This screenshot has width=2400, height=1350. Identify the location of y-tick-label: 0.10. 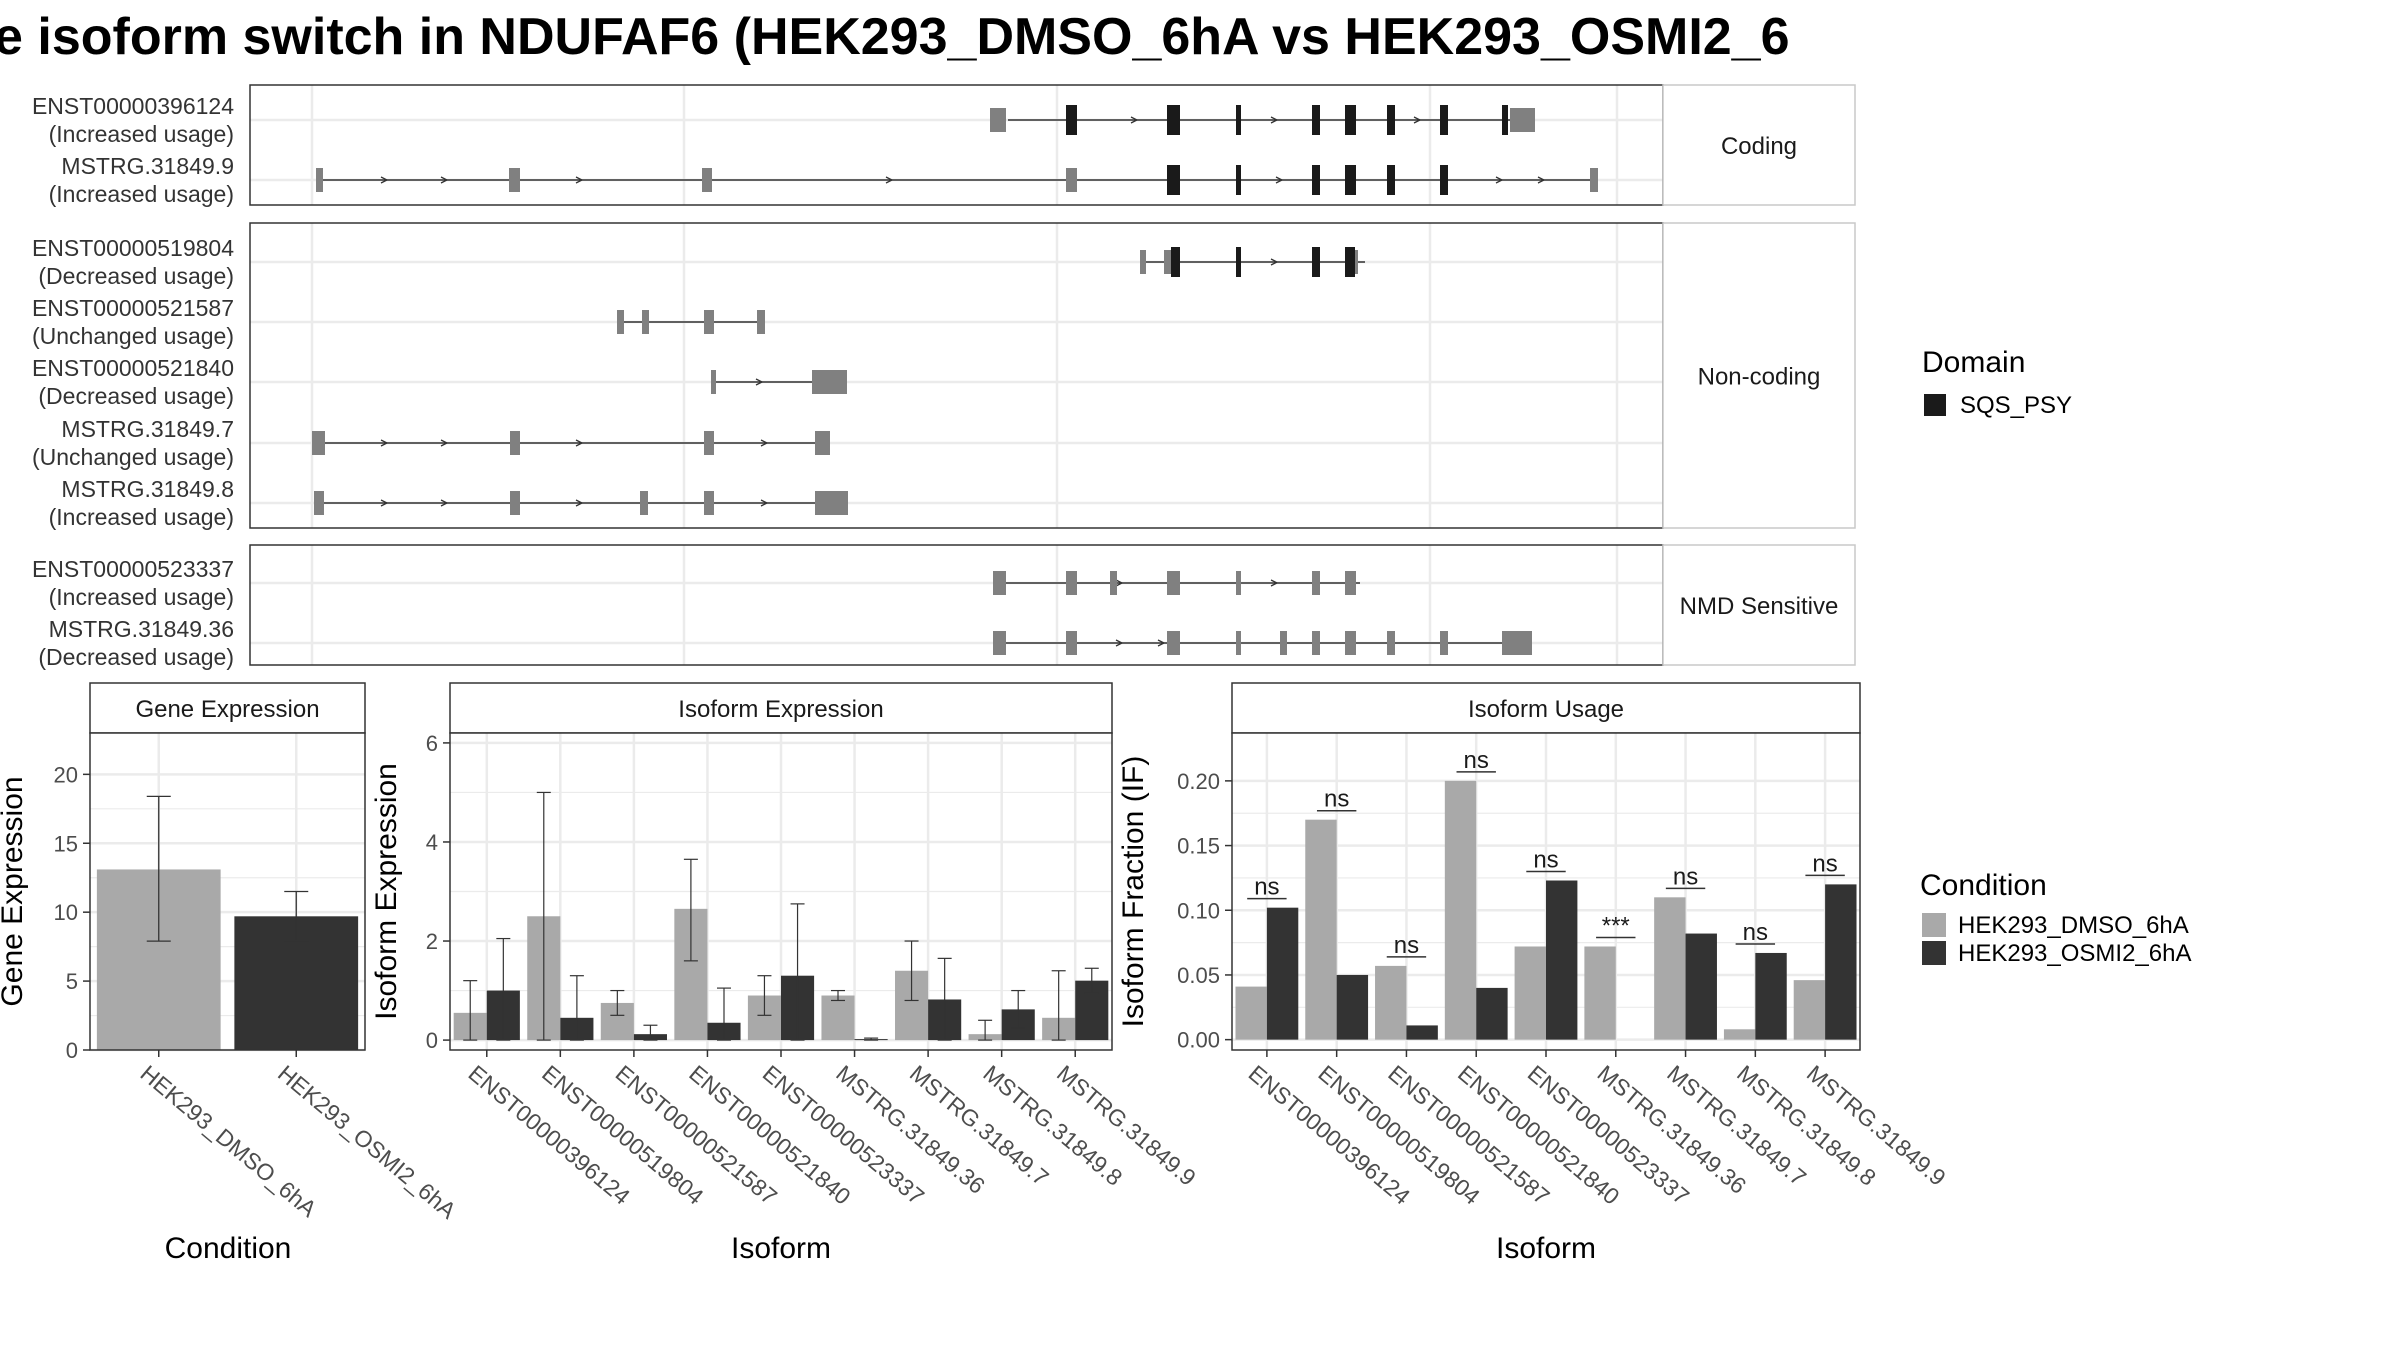
(1198, 910).